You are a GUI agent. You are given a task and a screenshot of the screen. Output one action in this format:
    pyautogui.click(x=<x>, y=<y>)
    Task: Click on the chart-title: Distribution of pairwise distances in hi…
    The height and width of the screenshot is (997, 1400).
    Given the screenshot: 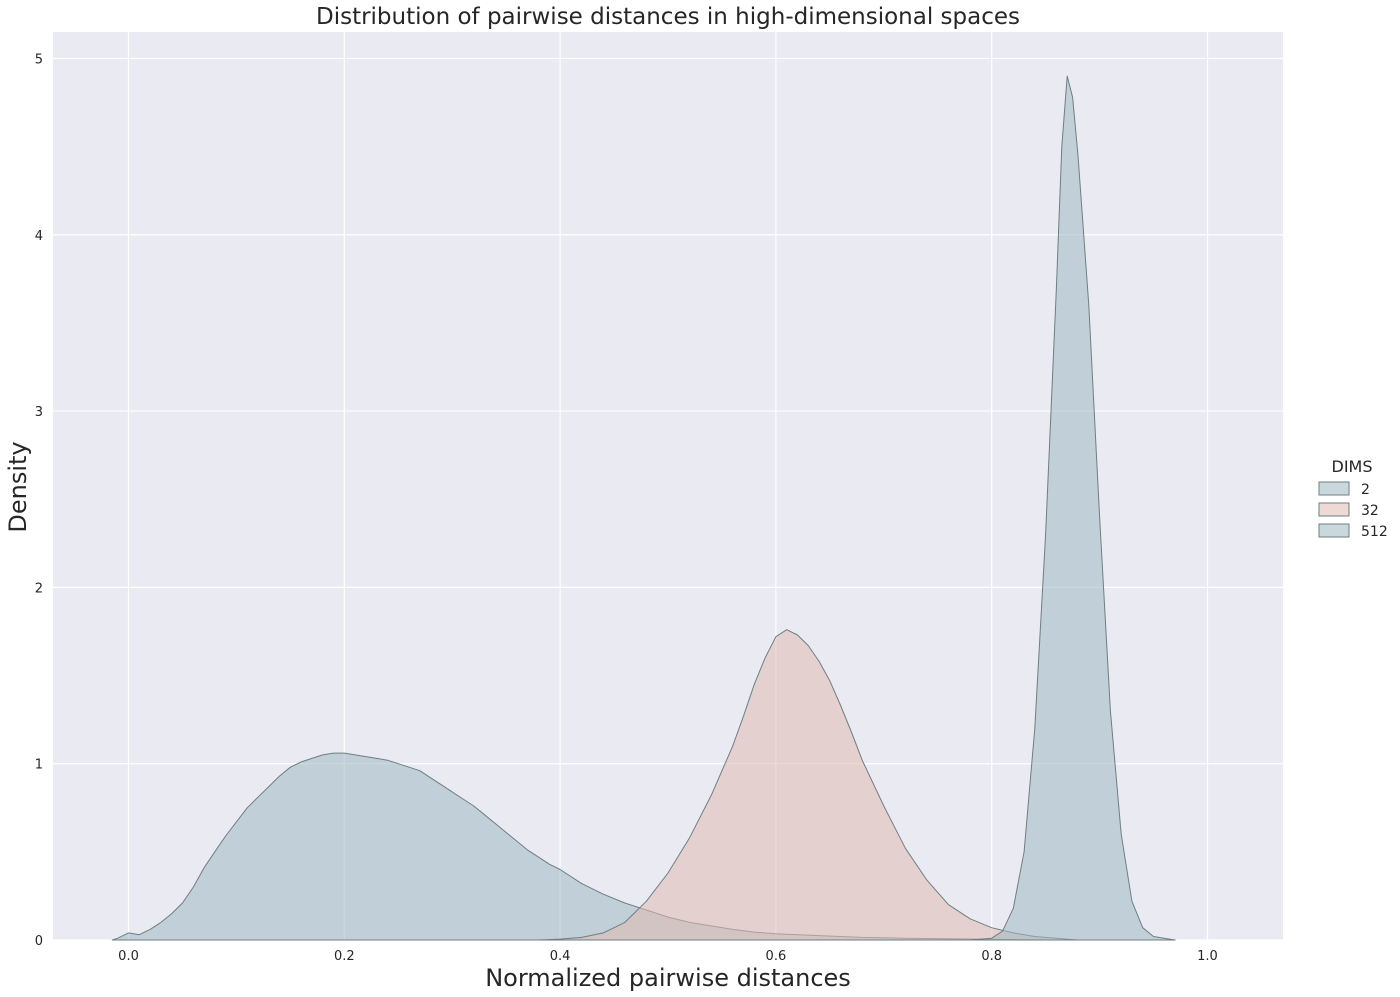 What is the action you would take?
    pyautogui.click(x=668, y=17)
    